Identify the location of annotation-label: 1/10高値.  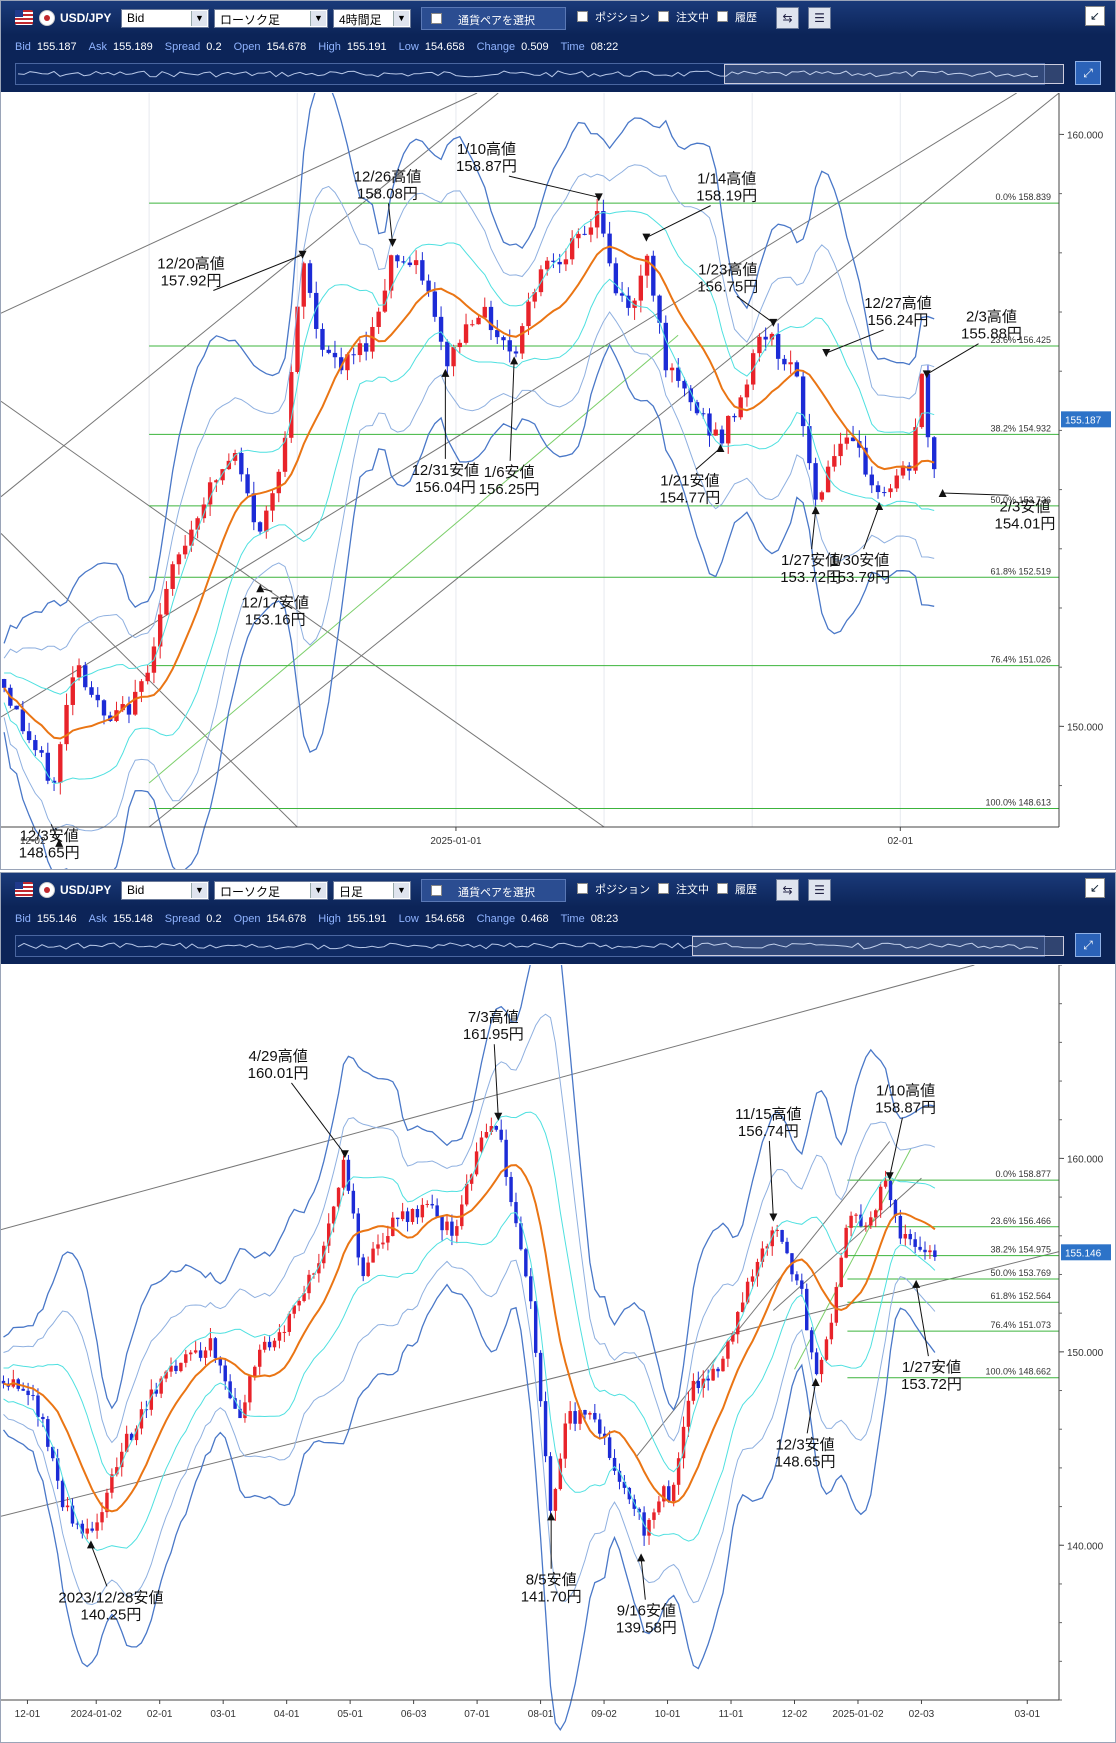
(486, 149).